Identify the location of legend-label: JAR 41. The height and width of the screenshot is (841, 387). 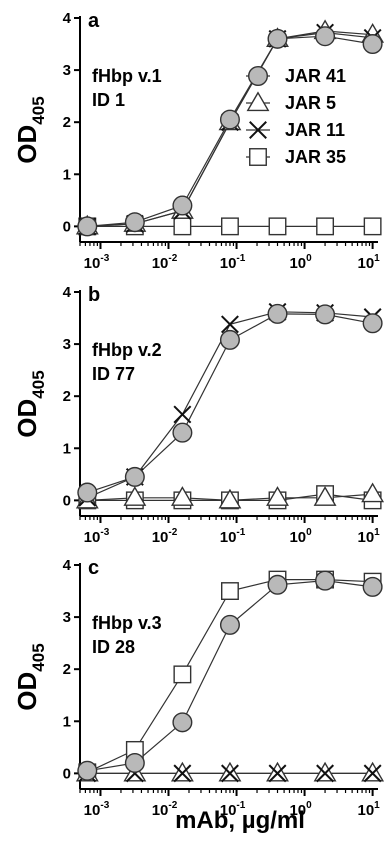
(315, 76).